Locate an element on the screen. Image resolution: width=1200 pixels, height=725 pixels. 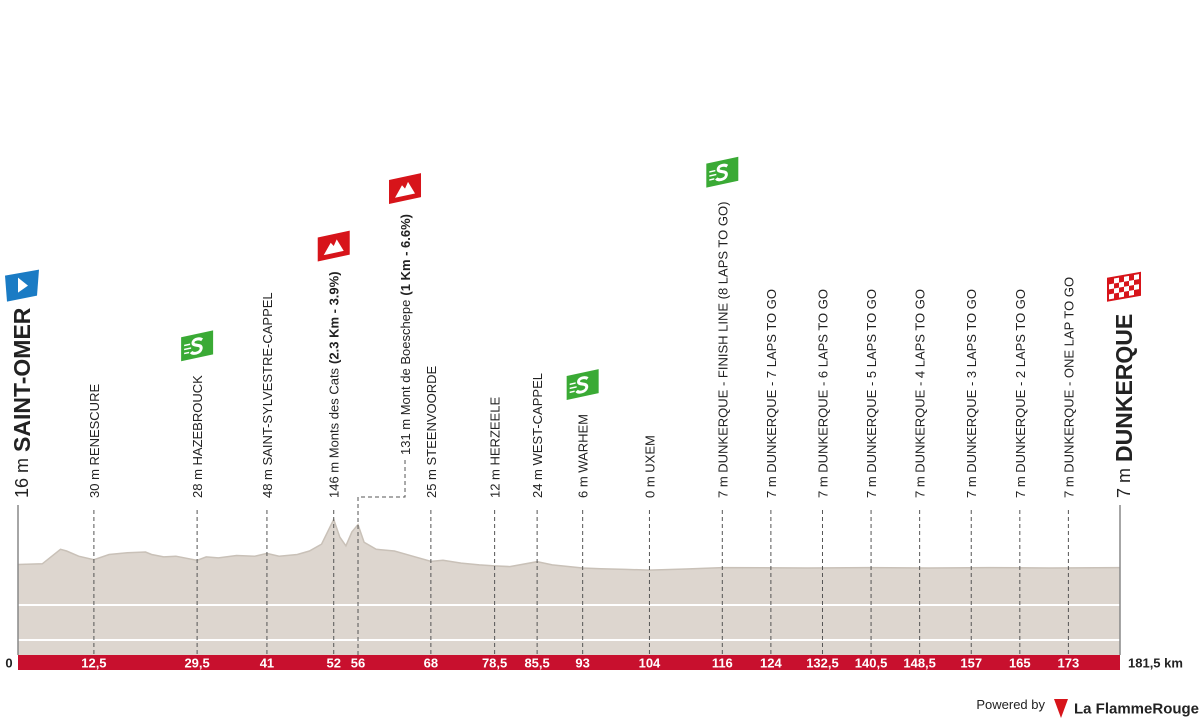
x-tick-label: 157 is located at coordinates (971, 663).